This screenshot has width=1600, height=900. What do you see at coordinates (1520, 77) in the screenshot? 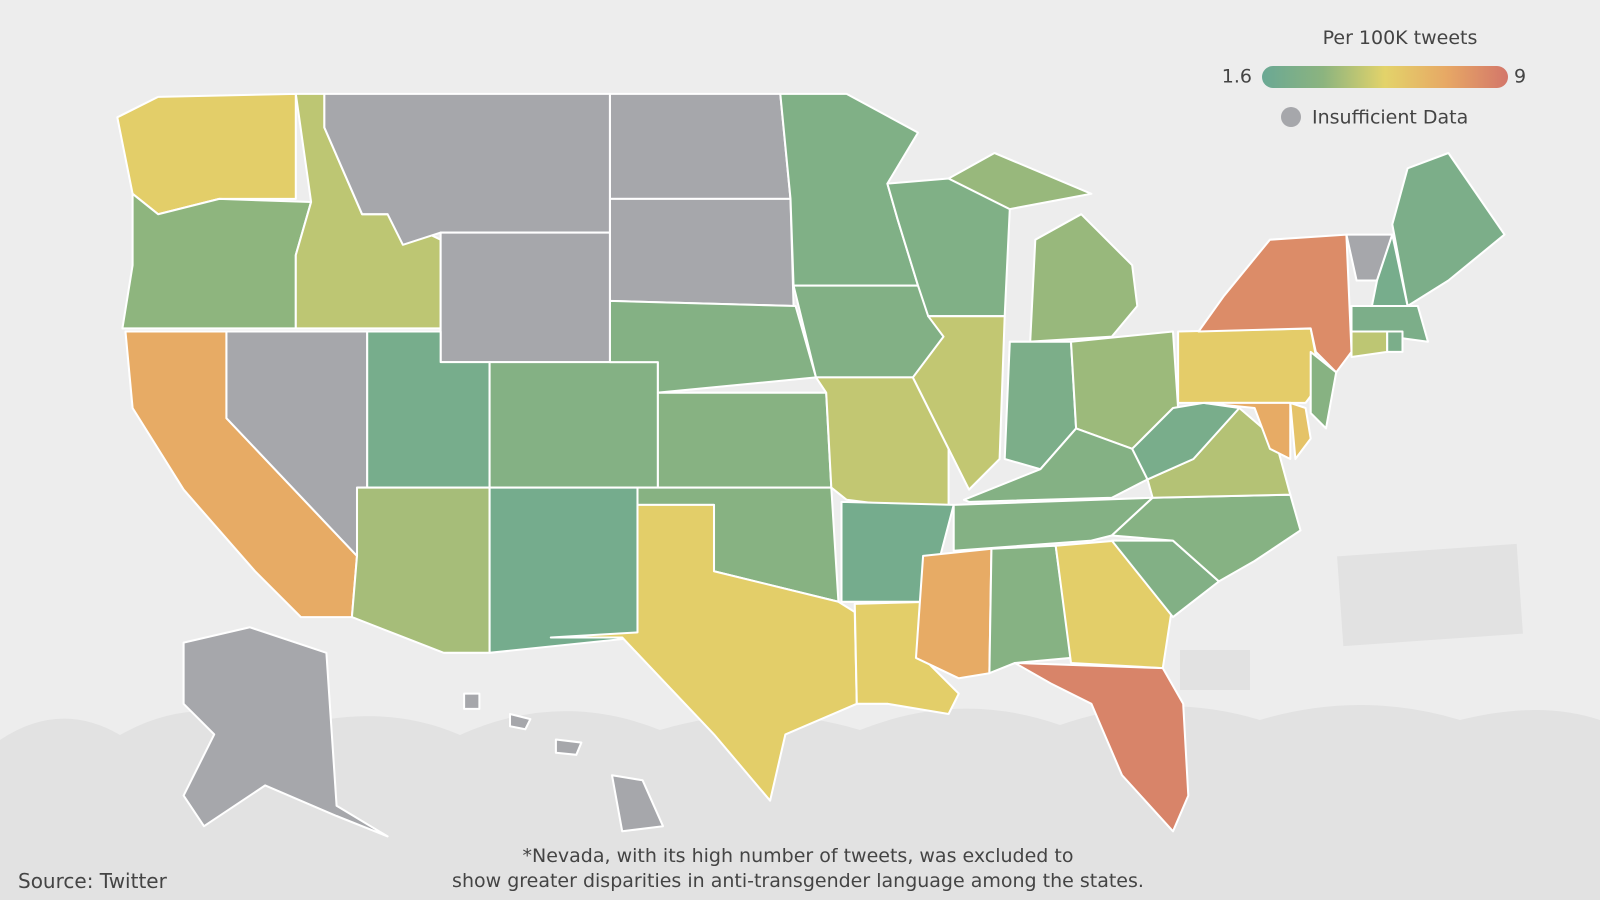
I see `legend-max: 9` at bounding box center [1520, 77].